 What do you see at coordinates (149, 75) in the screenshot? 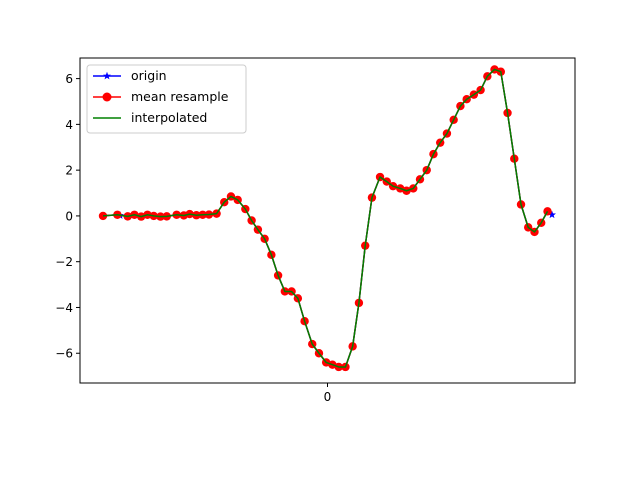
I see `legend-origin-label: origin` at bounding box center [149, 75].